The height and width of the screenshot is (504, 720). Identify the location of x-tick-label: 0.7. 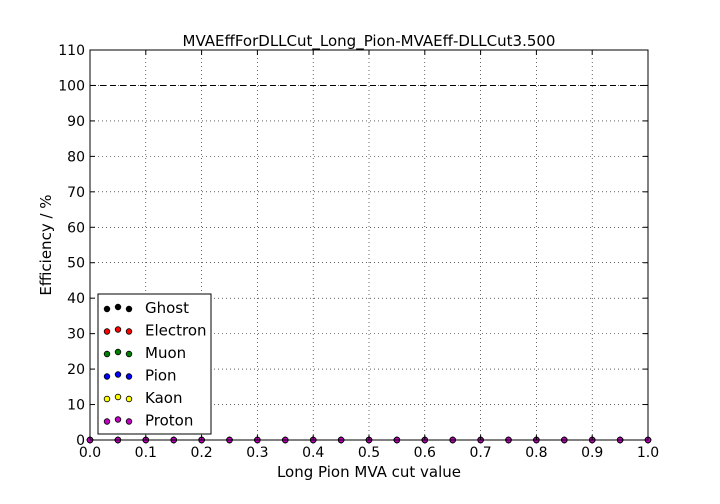
(480, 453).